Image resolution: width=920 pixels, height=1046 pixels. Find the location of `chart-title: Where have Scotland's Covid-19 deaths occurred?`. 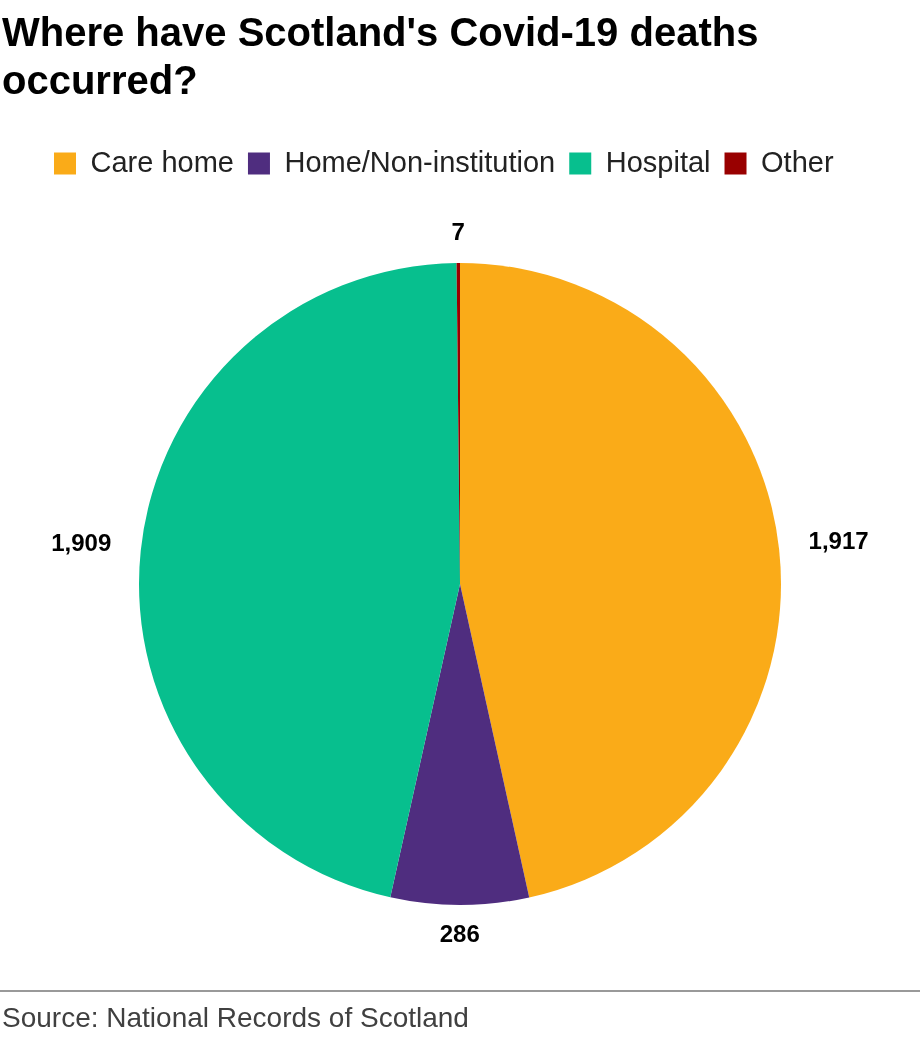

chart-title: Where have Scotland's Covid-19 deaths occurred? is located at coordinates (381, 56).